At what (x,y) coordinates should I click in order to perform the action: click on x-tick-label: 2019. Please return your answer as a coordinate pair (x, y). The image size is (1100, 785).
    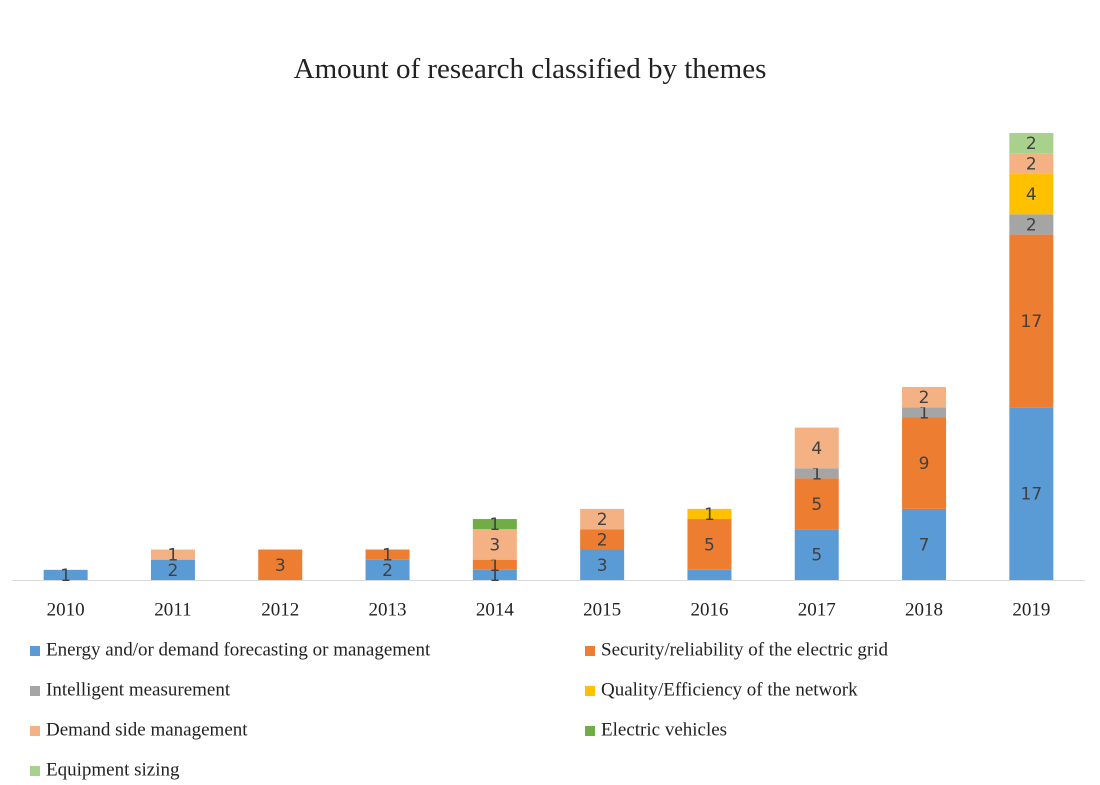
    Looking at the image, I should click on (1031, 609).